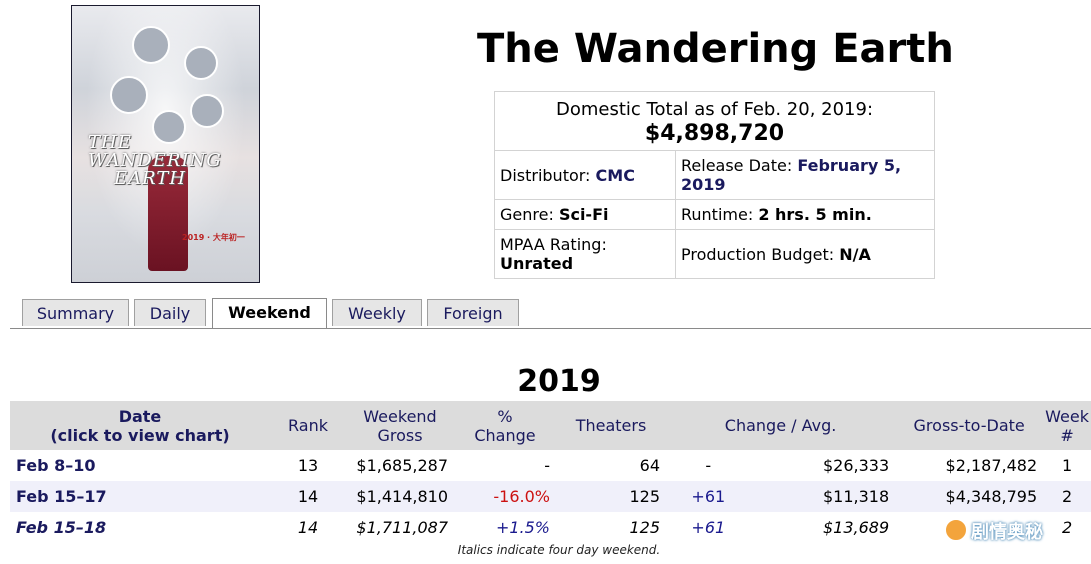 Image resolution: width=1091 pixels, height=564 pixels. I want to click on row-weekend-gross: $1,414,810, so click(400, 496).